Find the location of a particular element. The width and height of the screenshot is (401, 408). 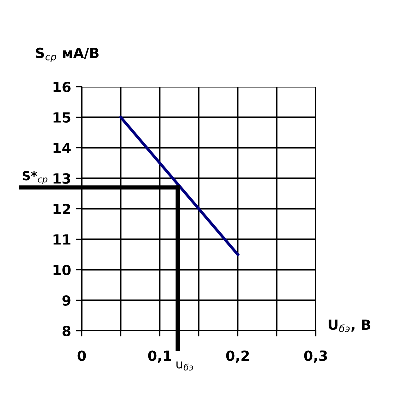

y-tick-label: 11 is located at coordinates (62, 239).